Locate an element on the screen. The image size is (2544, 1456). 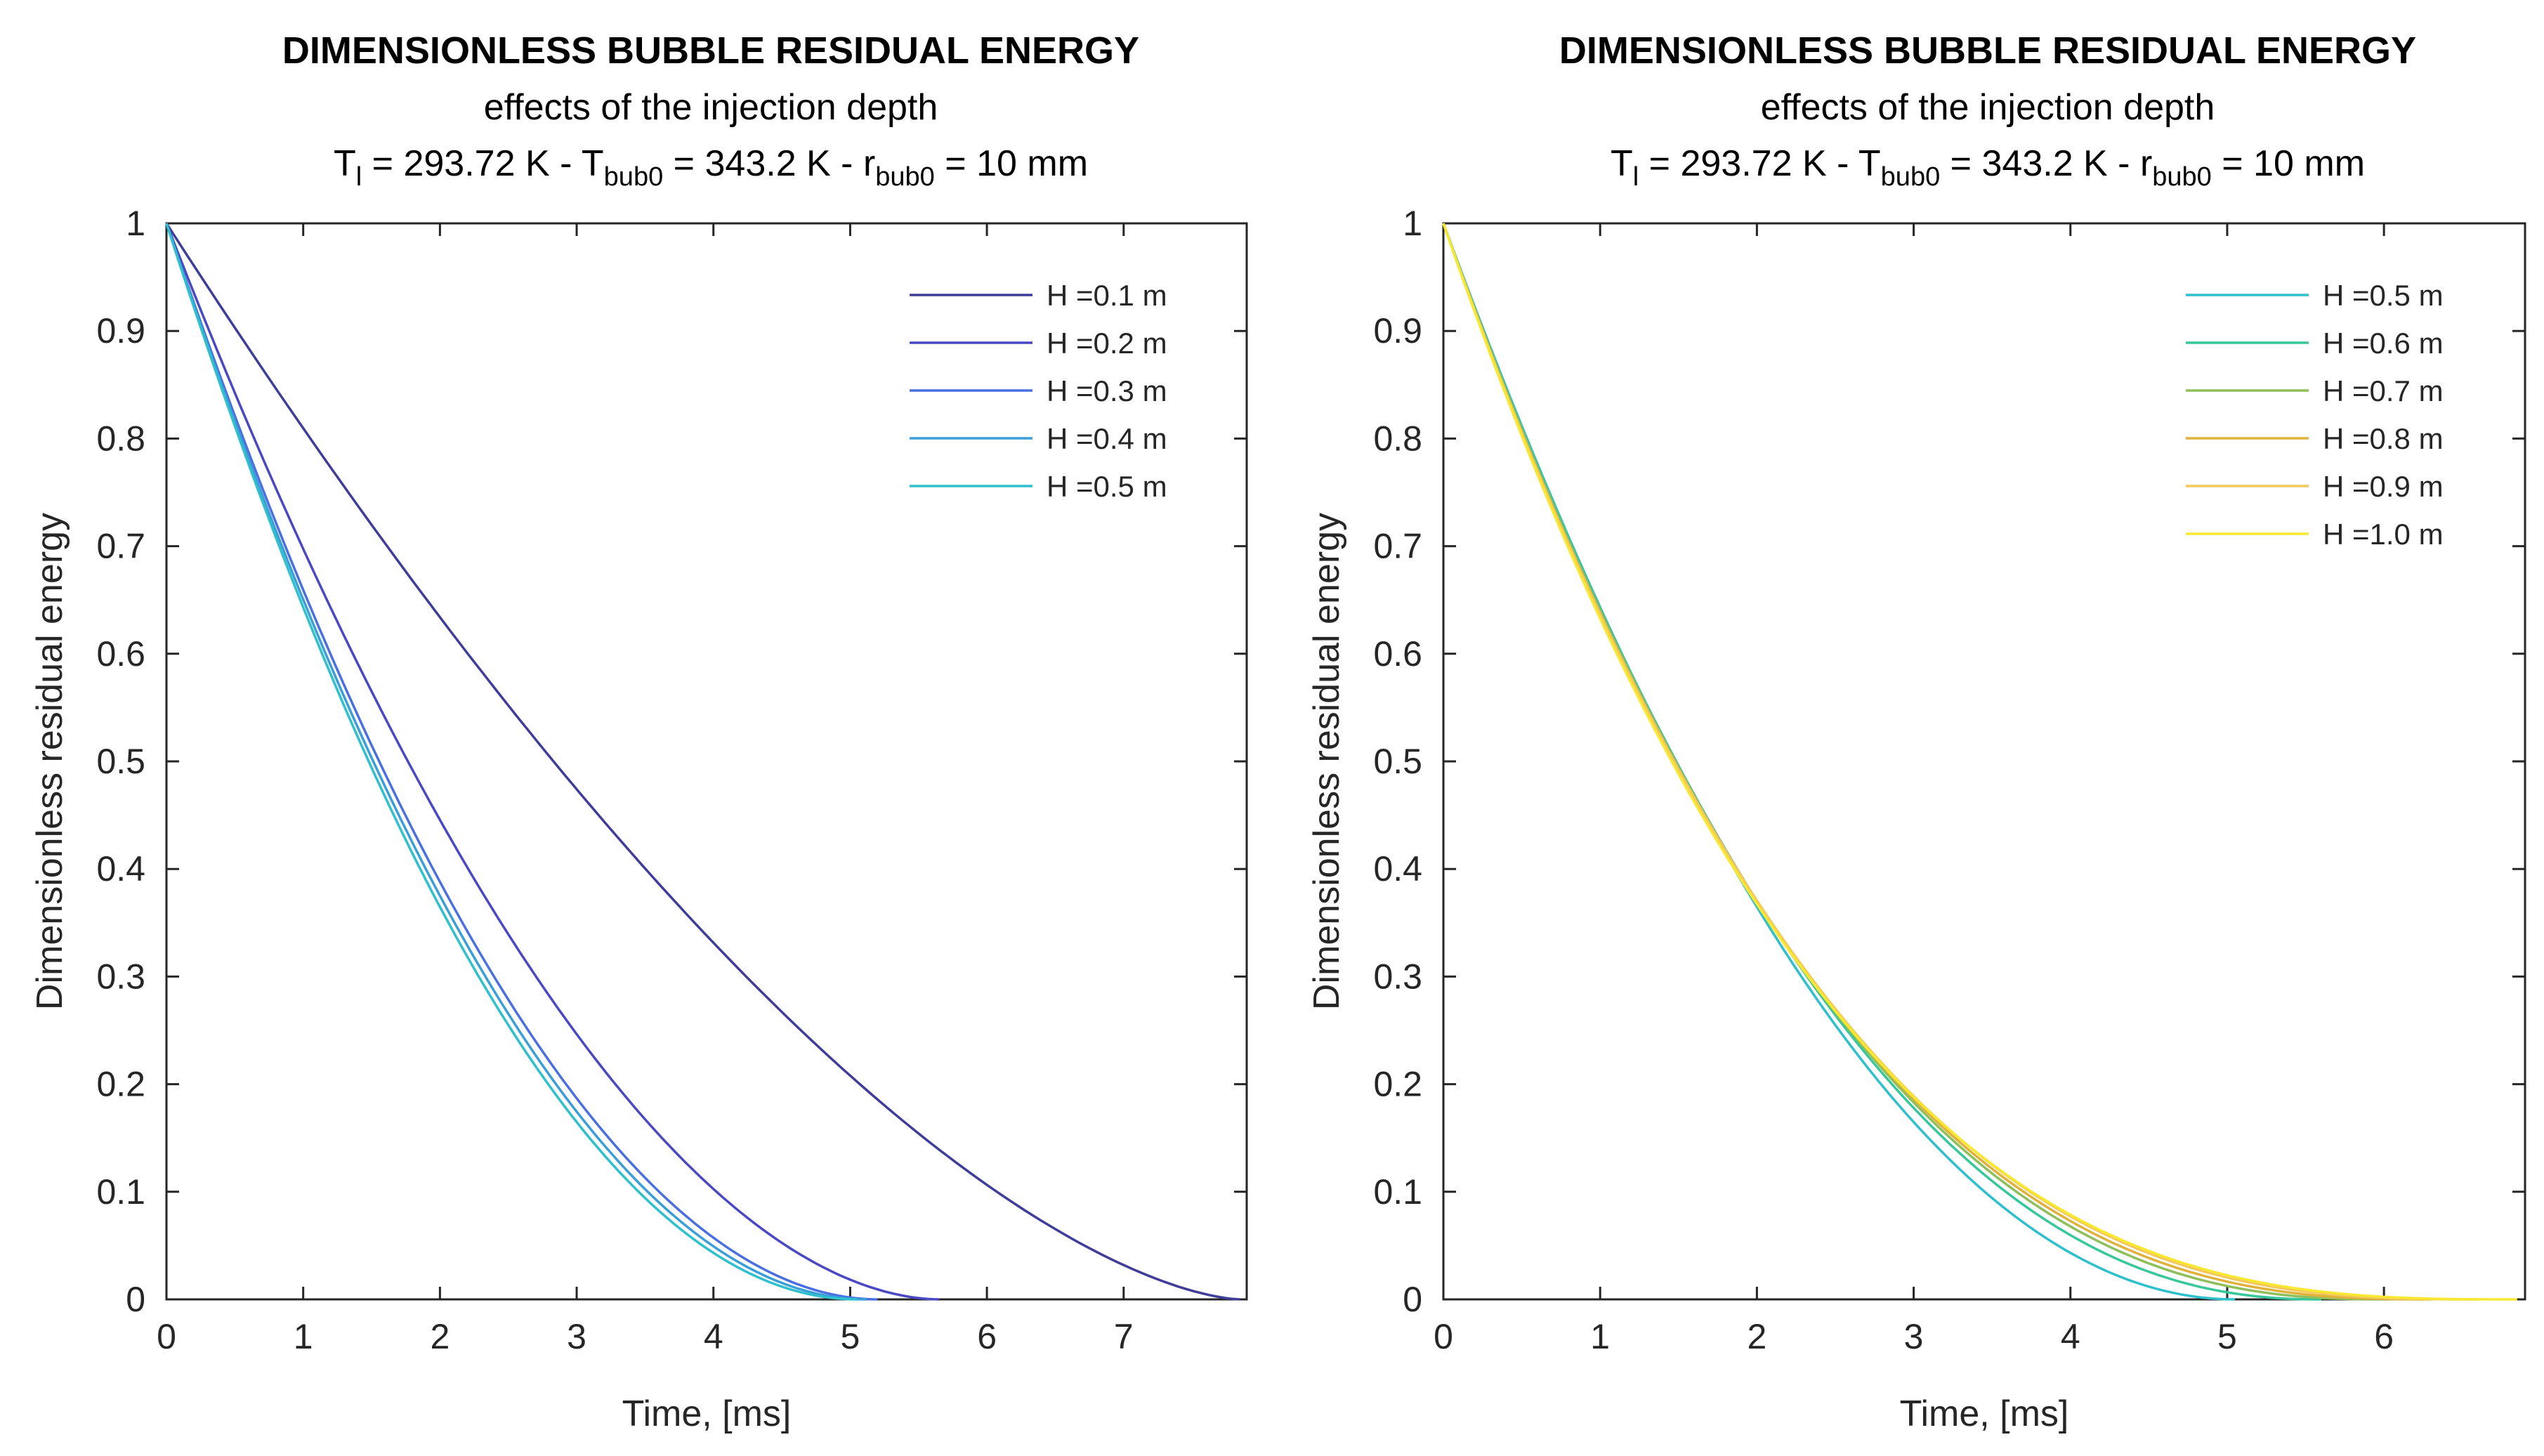
left-ytick-label: 0 is located at coordinates (135, 1299).